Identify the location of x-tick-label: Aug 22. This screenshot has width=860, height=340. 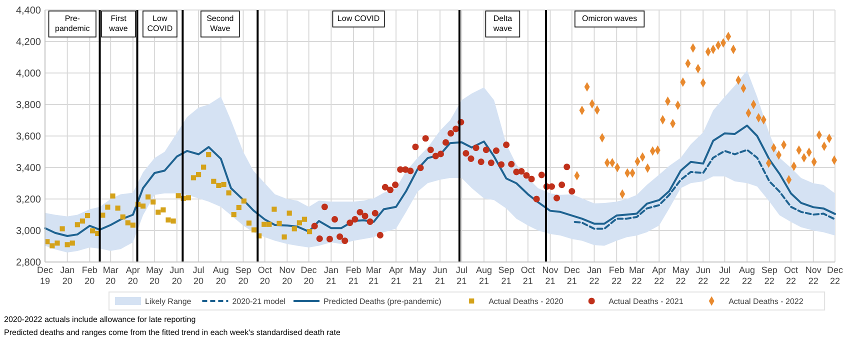
(747, 275).